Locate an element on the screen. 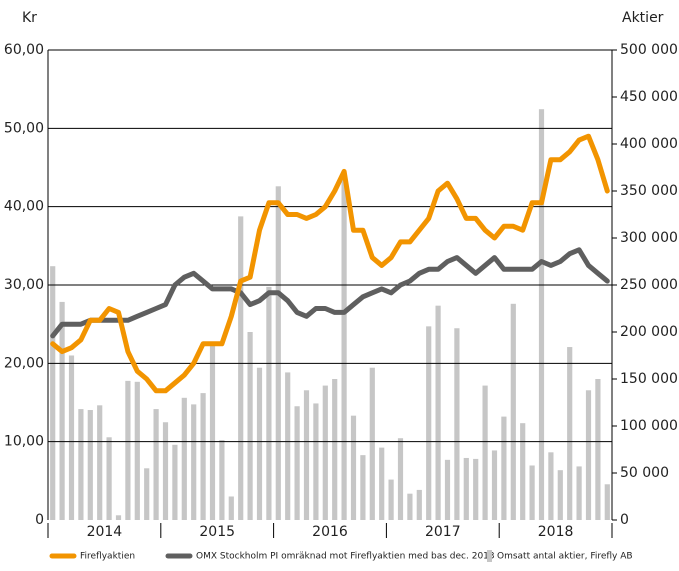 This screenshot has height=571, width=679. y2-tick-label: 450 000 is located at coordinates (649, 97).